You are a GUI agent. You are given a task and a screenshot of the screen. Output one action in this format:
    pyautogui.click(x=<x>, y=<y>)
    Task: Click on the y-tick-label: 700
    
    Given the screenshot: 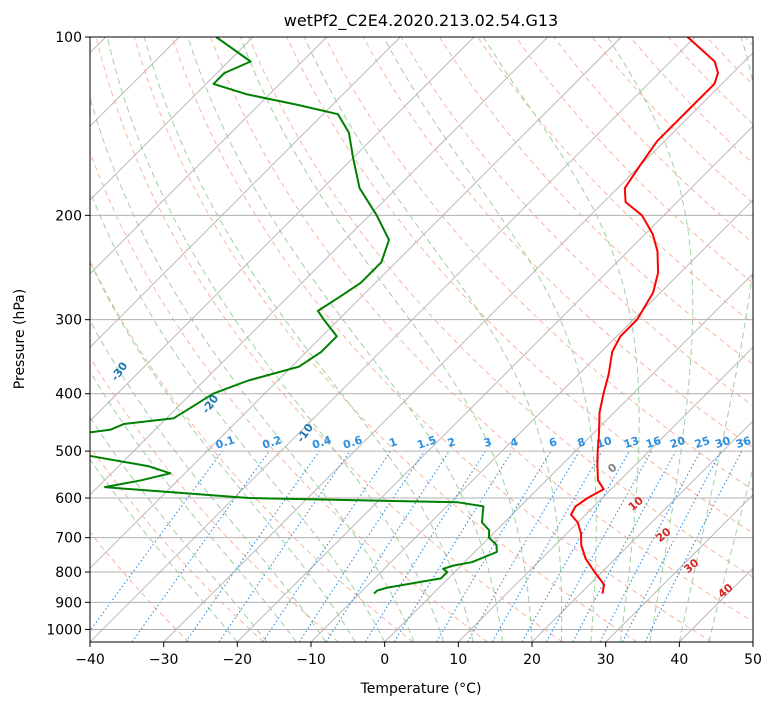 What is the action you would take?
    pyautogui.click(x=68, y=539)
    